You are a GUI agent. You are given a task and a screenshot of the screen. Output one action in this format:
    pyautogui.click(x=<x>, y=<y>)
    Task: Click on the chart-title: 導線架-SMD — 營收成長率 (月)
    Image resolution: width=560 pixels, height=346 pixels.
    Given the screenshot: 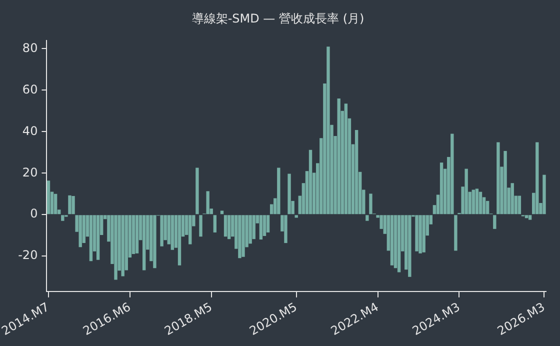 What is the action you would take?
    pyautogui.click(x=278, y=18)
    